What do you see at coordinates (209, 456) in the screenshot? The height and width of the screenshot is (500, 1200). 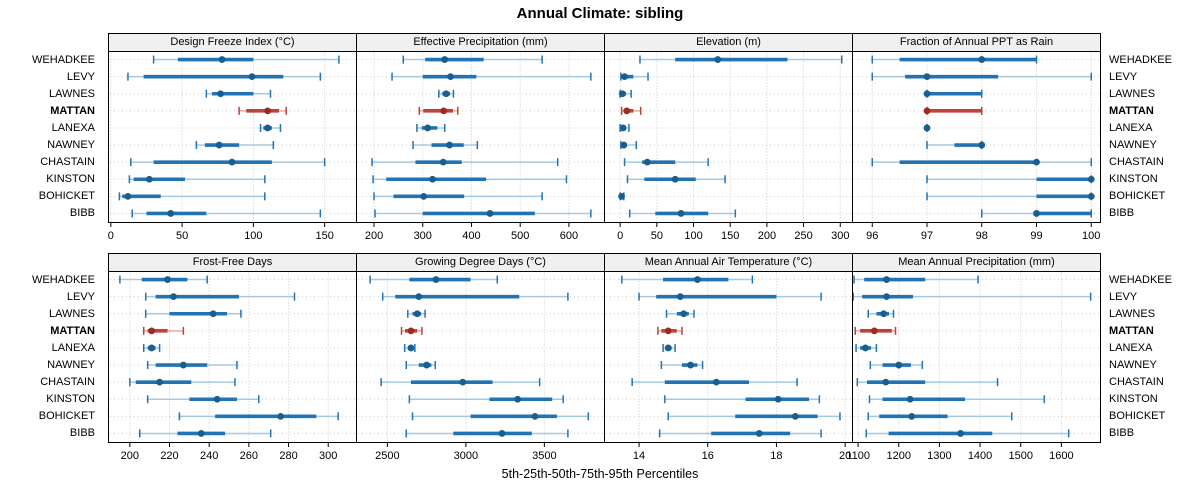 I see `x-tick-label: 240` at bounding box center [209, 456].